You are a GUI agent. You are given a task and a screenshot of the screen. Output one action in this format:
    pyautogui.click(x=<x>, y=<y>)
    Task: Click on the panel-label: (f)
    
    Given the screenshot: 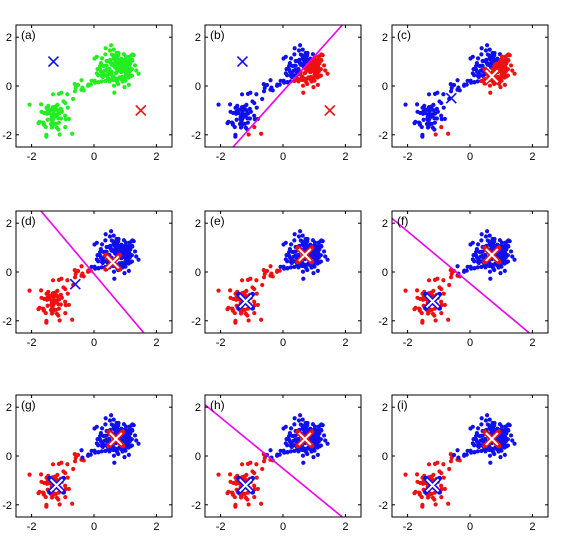 What is the action you would take?
    pyautogui.click(x=402, y=221)
    